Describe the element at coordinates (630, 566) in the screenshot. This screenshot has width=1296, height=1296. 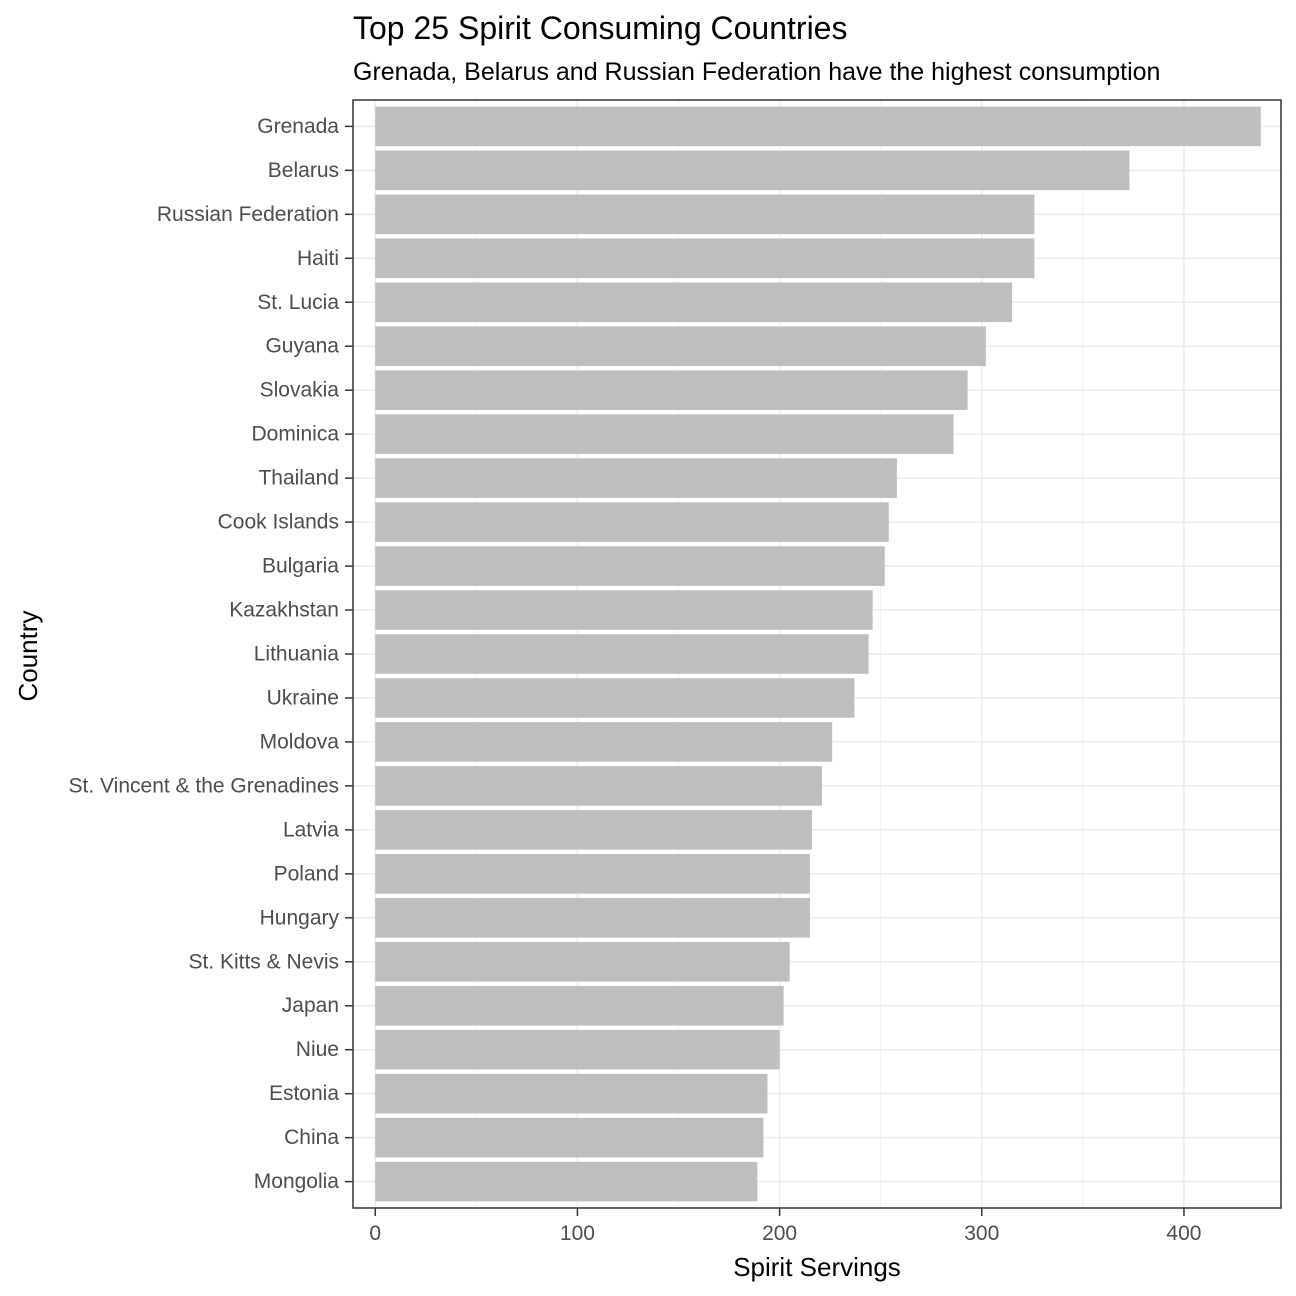
I see `bar-bulgaria` at that location.